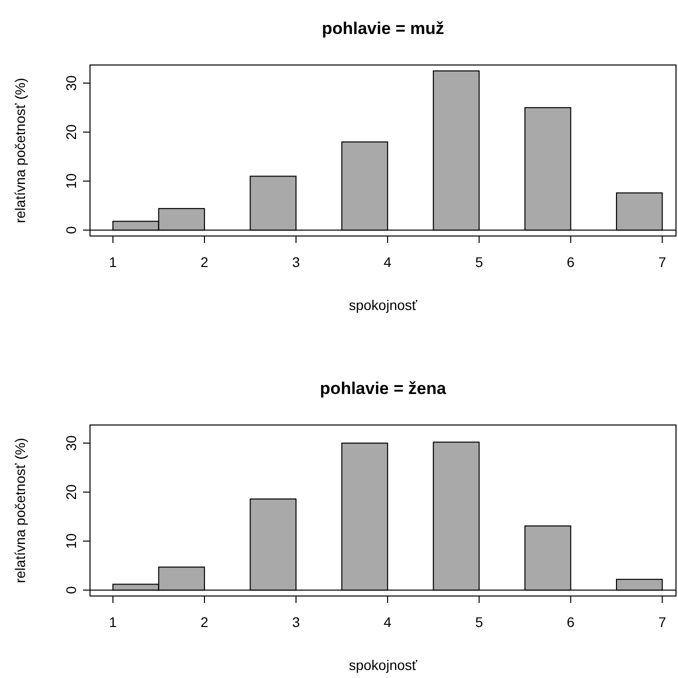  Describe the element at coordinates (383, 28) in the screenshot. I see `chart-title: pohlavie = muž` at that location.